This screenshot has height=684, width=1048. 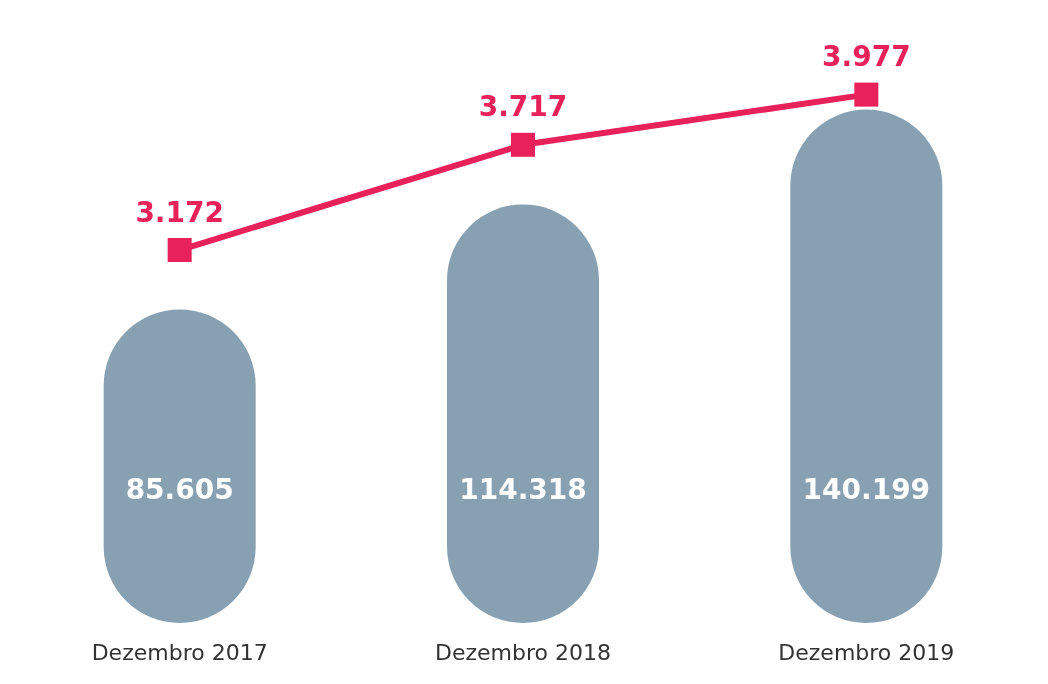 I want to click on data-label: 85.605, so click(x=179, y=489).